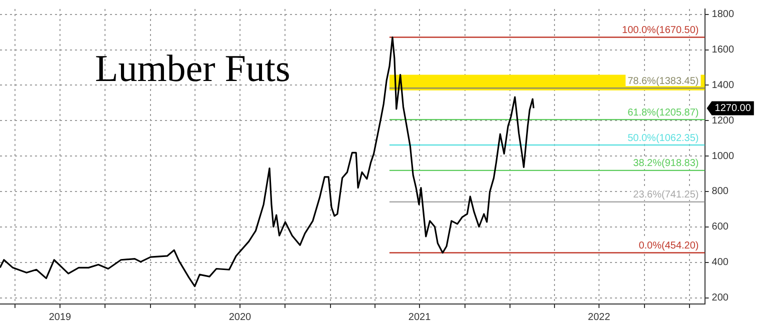  What do you see at coordinates (663, 81) in the screenshot?
I see `ref-line-label: 78.6%(1383.45)` at bounding box center [663, 81].